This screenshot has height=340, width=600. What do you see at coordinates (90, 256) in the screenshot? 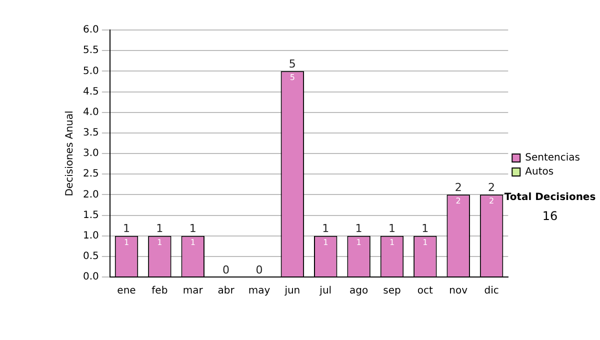
I see `y-tick-label: 0.5` at bounding box center [90, 256].